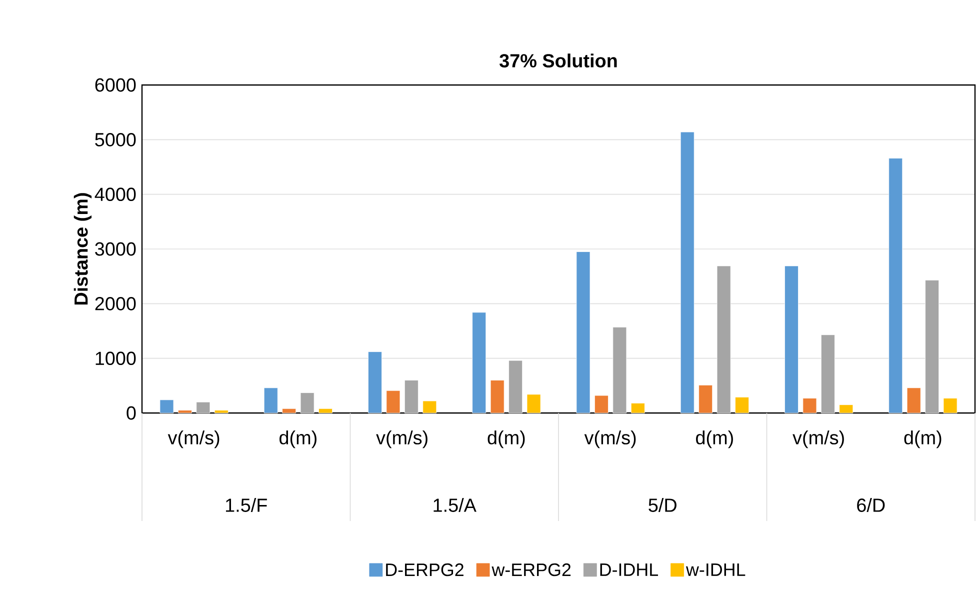 The width and height of the screenshot is (977, 593). What do you see at coordinates (662, 505) in the screenshot?
I see `text: 5/D` at bounding box center [662, 505].